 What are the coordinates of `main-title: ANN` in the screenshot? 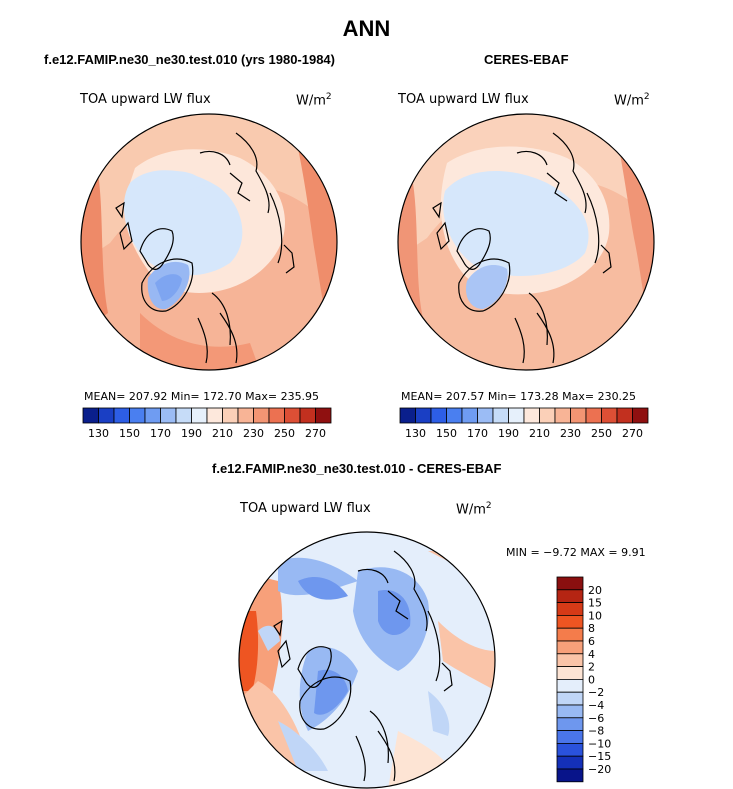 It's located at (366, 28).